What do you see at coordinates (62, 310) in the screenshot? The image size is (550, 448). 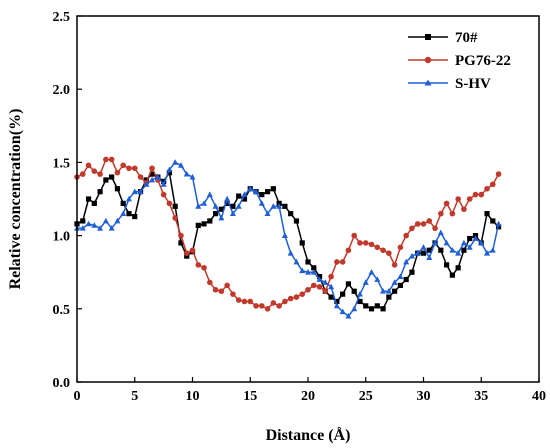 I see `y-tick-label: 0.5` at bounding box center [62, 310].